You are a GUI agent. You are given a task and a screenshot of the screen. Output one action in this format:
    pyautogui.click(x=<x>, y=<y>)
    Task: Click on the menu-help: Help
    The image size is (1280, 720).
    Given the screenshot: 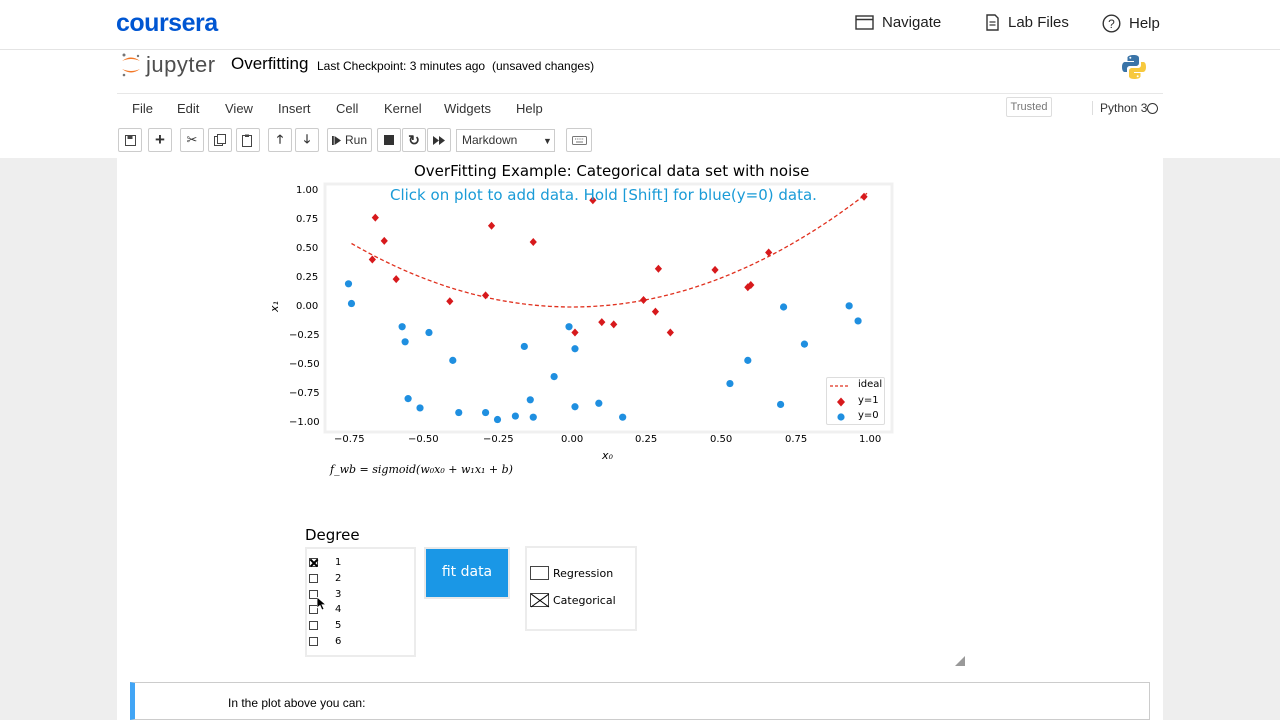 What is the action you would take?
    pyautogui.click(x=529, y=108)
    